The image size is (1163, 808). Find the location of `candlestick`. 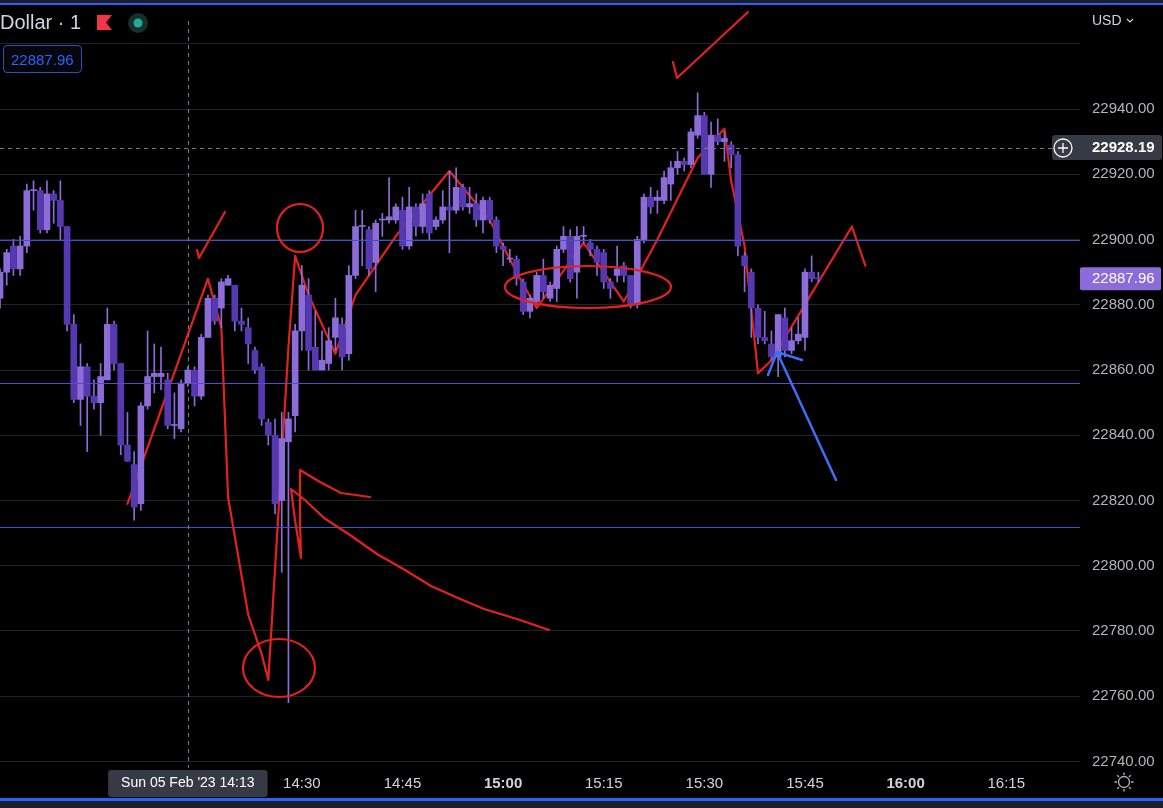

candlestick is located at coordinates (503, 254).